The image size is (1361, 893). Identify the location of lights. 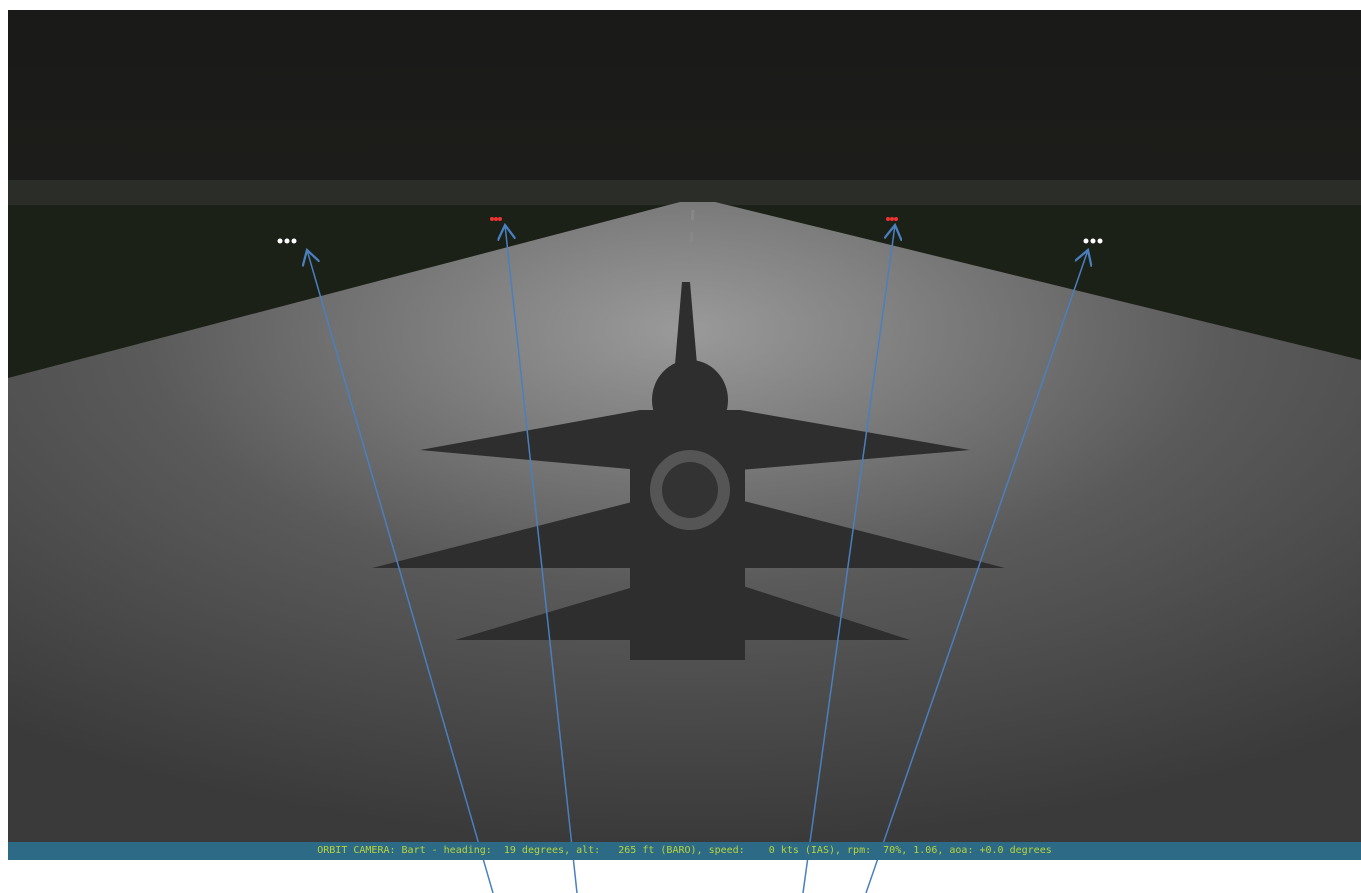
(690, 230).